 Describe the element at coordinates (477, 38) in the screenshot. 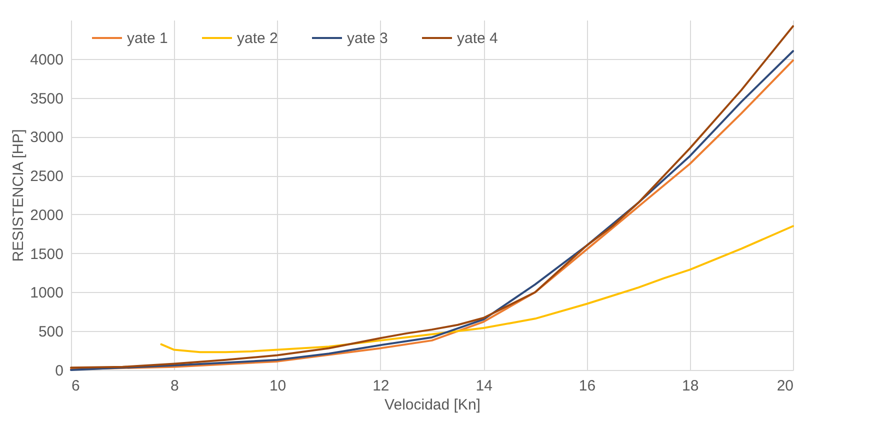

I see `legend-label: yate 4` at that location.